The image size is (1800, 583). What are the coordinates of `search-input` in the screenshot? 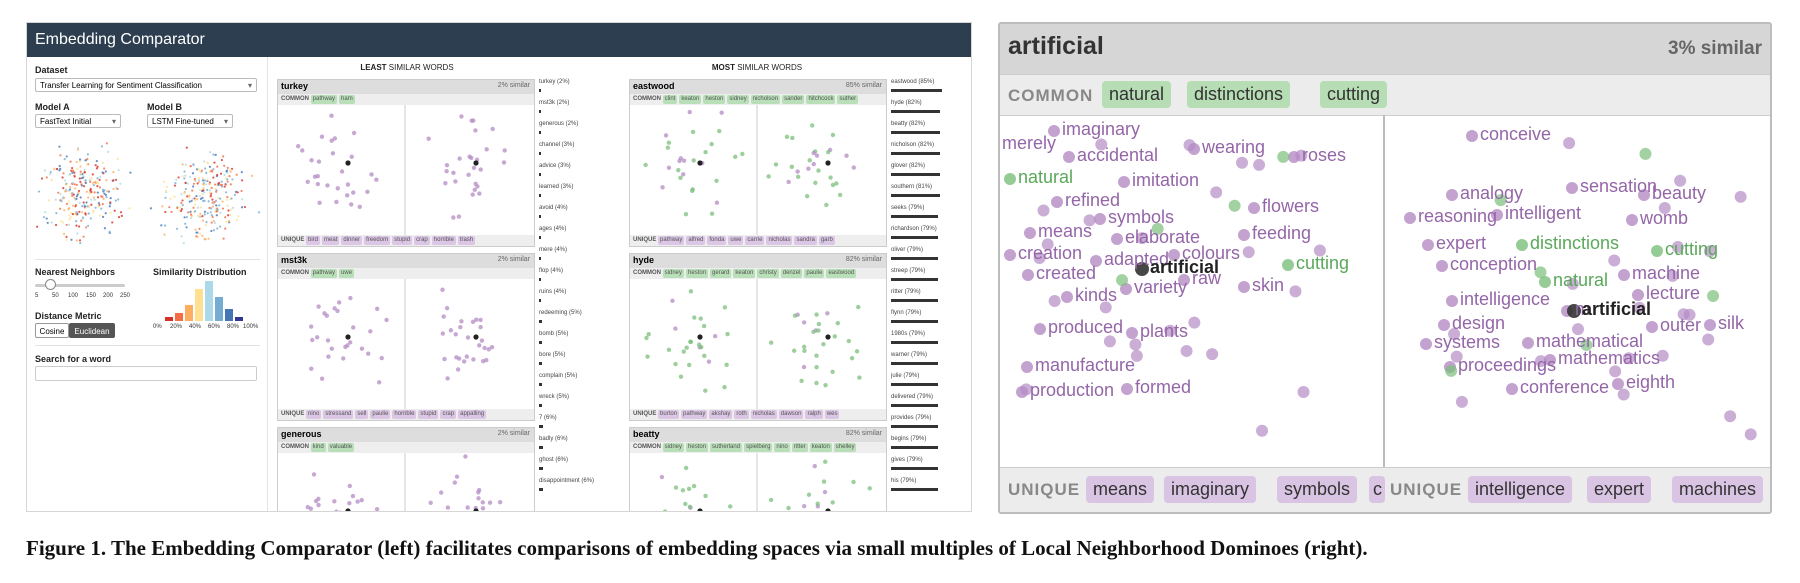 It's located at (146, 373).